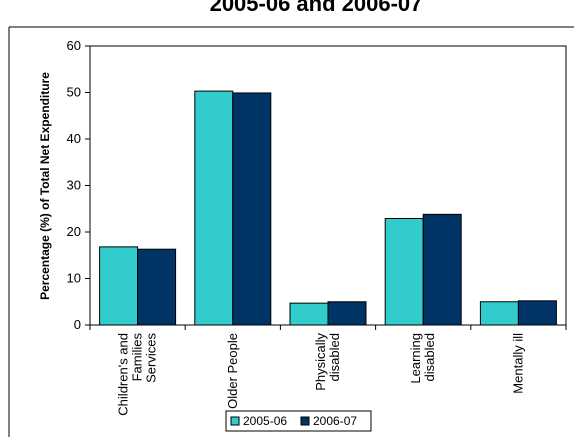 The width and height of the screenshot is (574, 437). I want to click on x-category-label: Mentally ill, so click(517, 363).